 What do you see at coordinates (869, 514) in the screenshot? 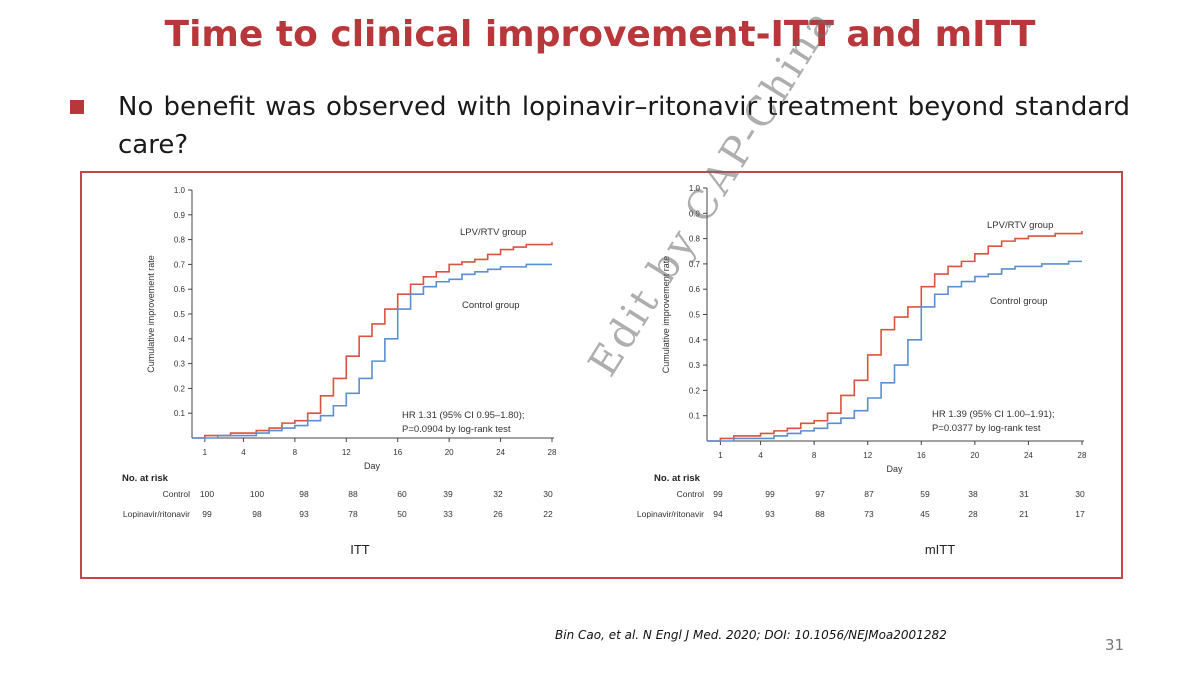
I see `mitt-risk-value: 73` at bounding box center [869, 514].